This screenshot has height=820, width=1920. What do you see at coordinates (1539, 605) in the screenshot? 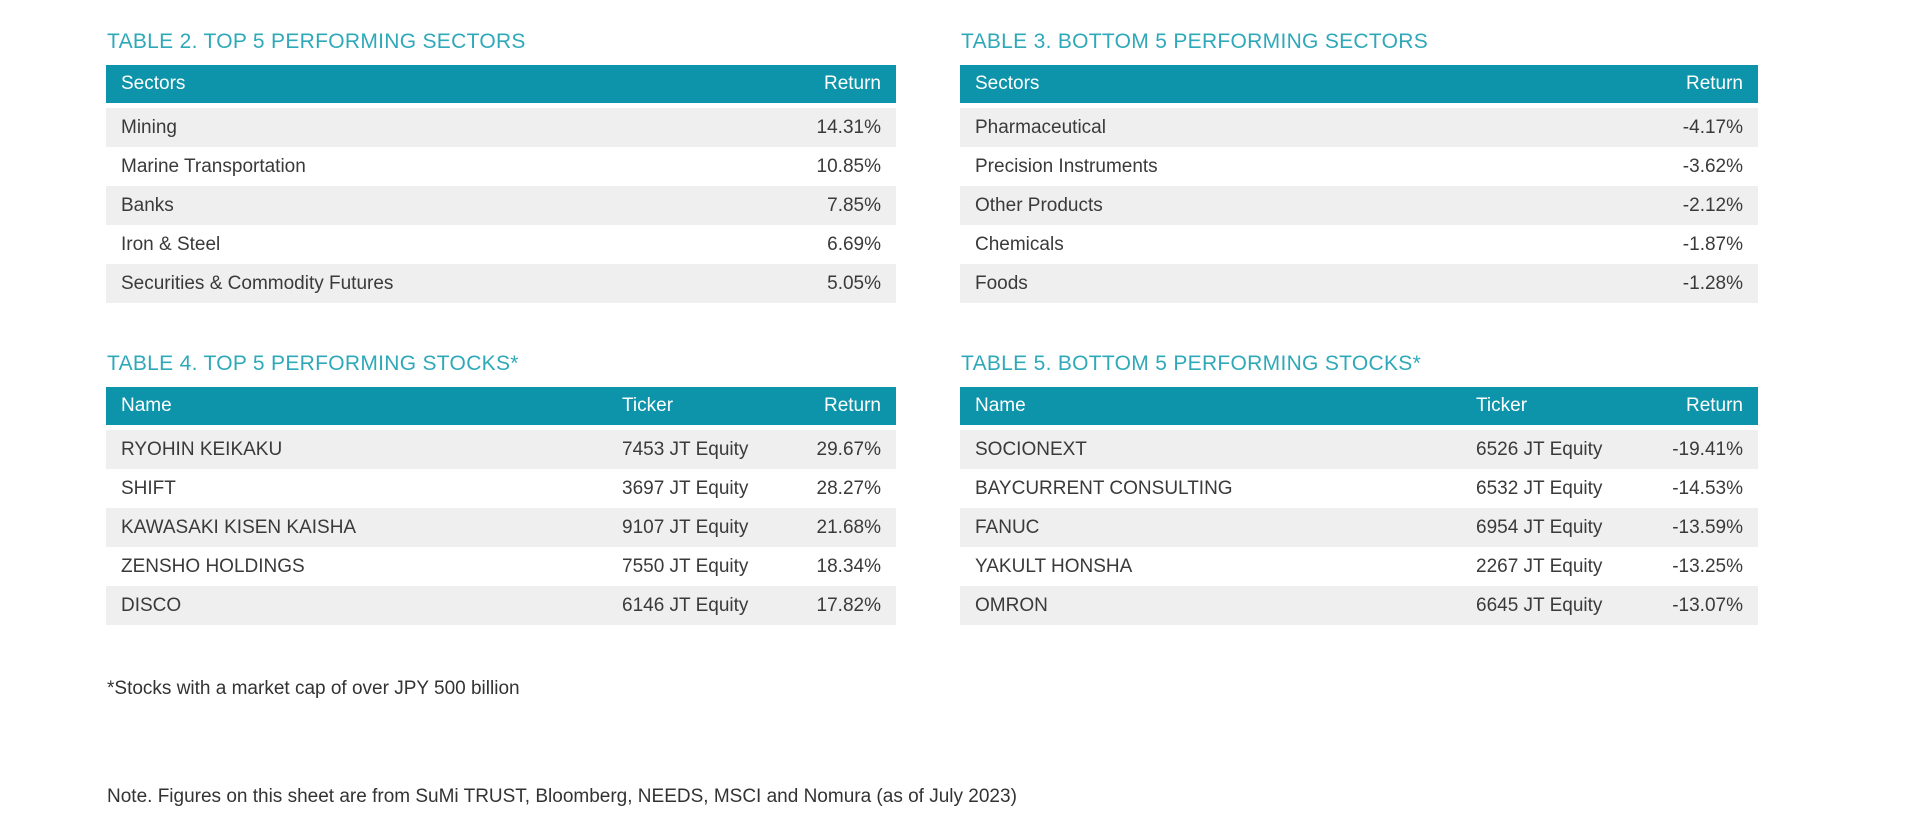
I see `ticker-cell: 6645 JT Equity` at bounding box center [1539, 605].